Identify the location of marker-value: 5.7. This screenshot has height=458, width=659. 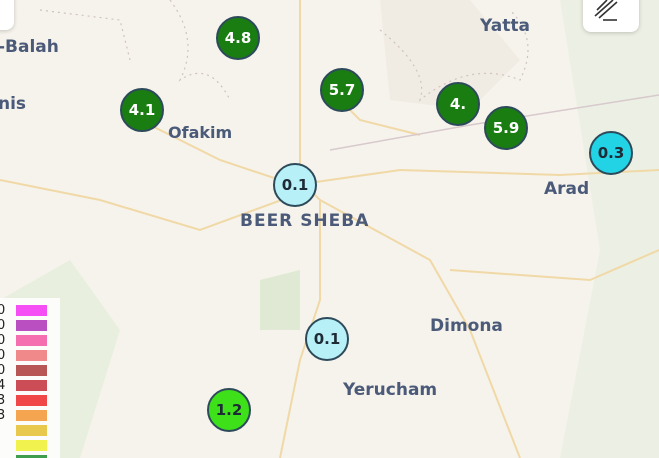
(342, 90).